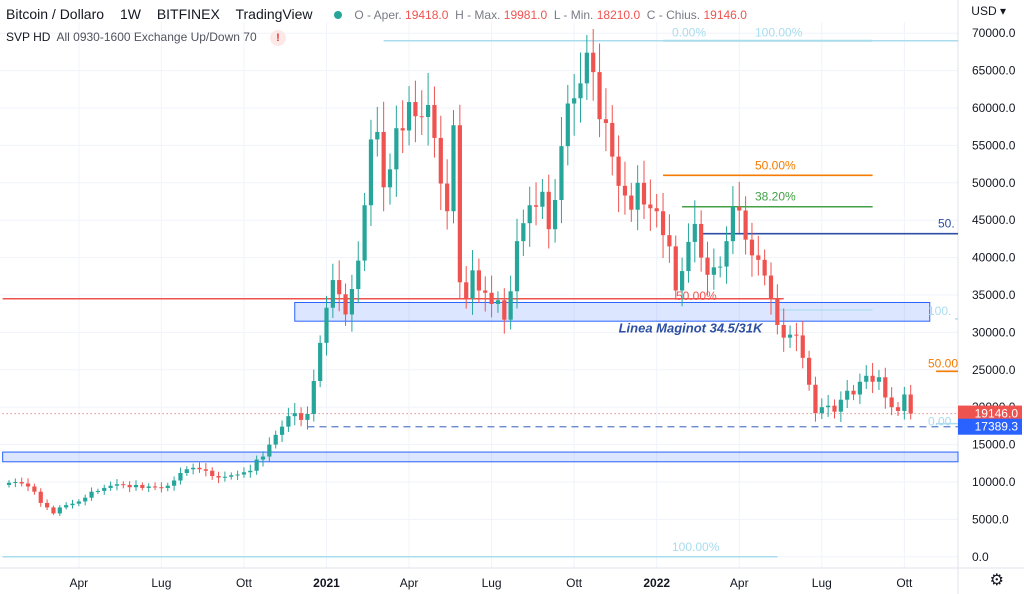 This screenshot has height=594, width=1024. Describe the element at coordinates (274, 14) in the screenshot. I see `platform-label: TradingView` at that location.